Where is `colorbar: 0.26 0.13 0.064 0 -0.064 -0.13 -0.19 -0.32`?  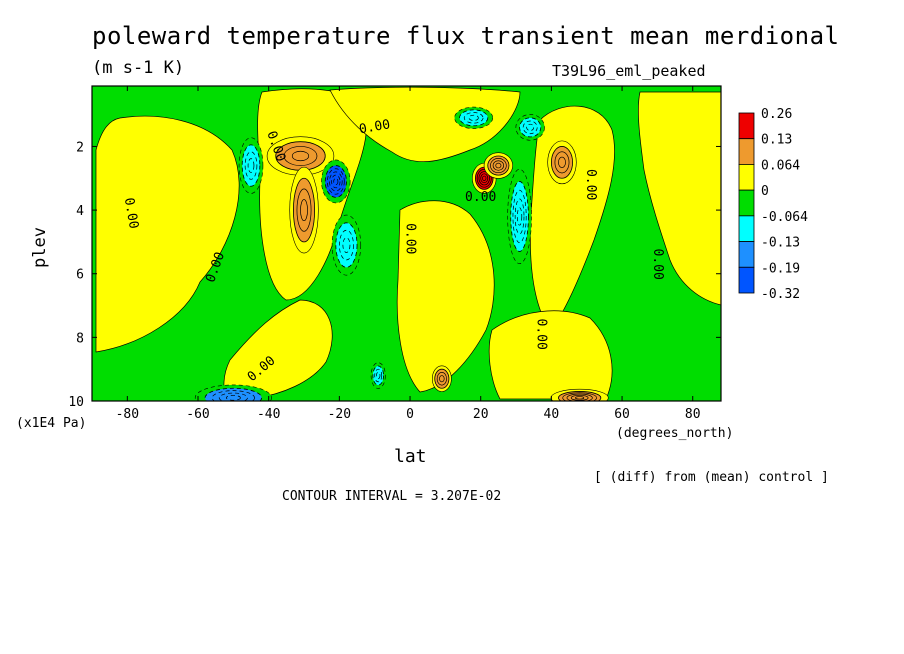
colorbar: 0.26 0.13 0.064 0 -0.064 -0.13 -0.19 -0.32 is located at coordinates (773, 204).